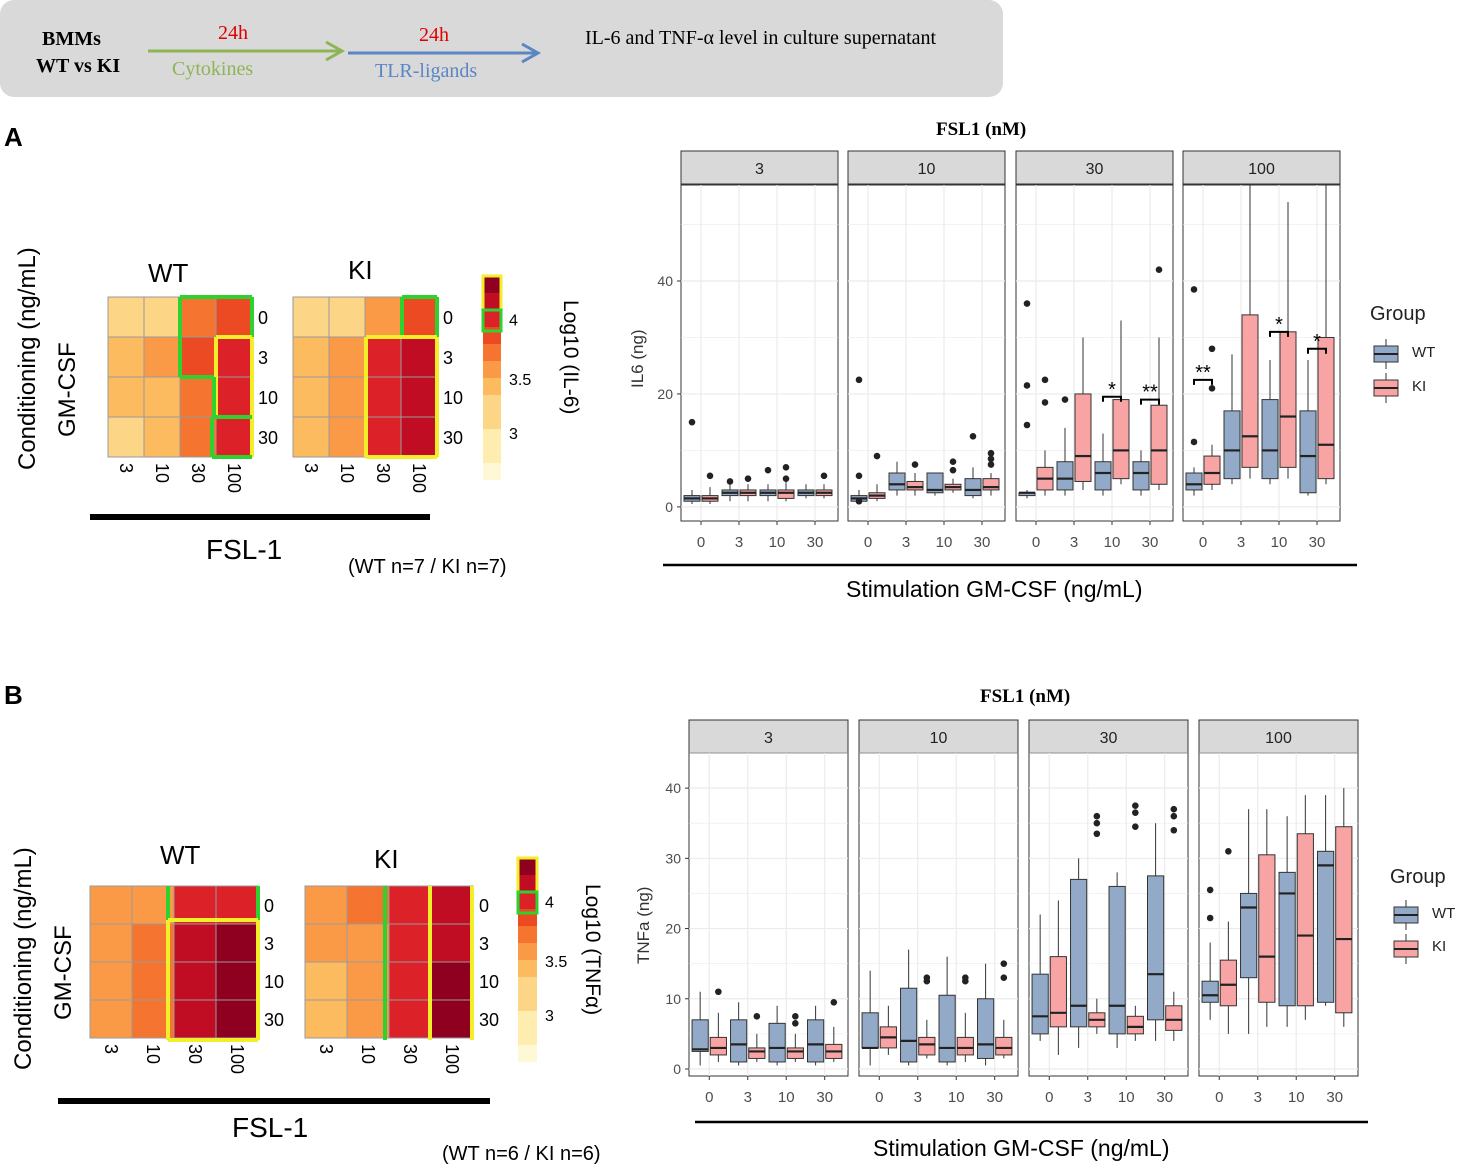 Image resolution: width=1479 pixels, height=1171 pixels. What do you see at coordinates (1439, 946) in the screenshot?
I see `boxplot-b-legend-ki: KI` at bounding box center [1439, 946].